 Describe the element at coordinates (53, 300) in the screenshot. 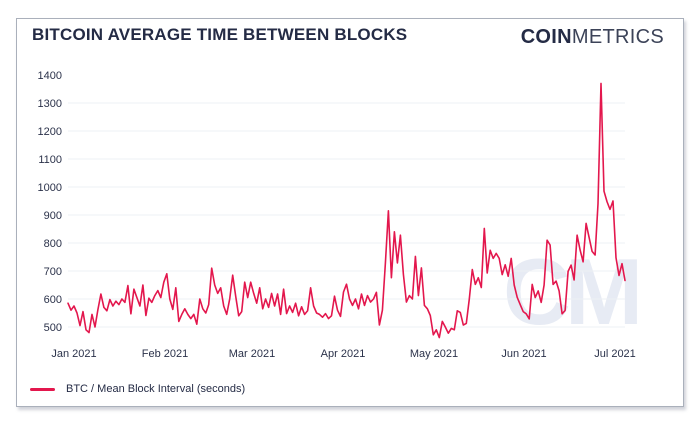

I see `y-tick-label: 600` at that location.